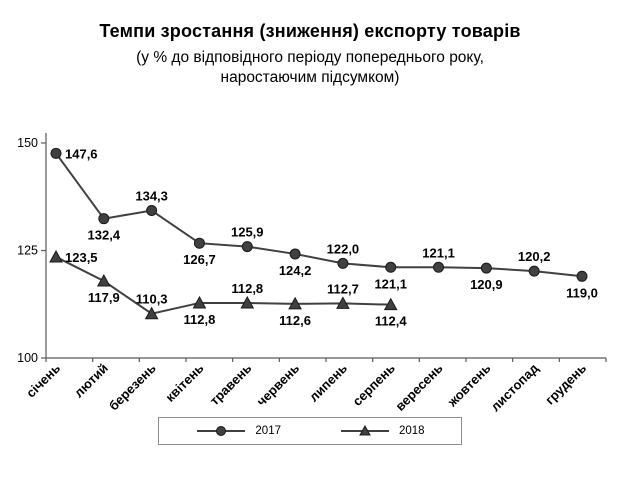 This screenshot has height=489, width=620. Describe the element at coordinates (151, 195) in the screenshot. I see `data-label: 134,3` at that location.